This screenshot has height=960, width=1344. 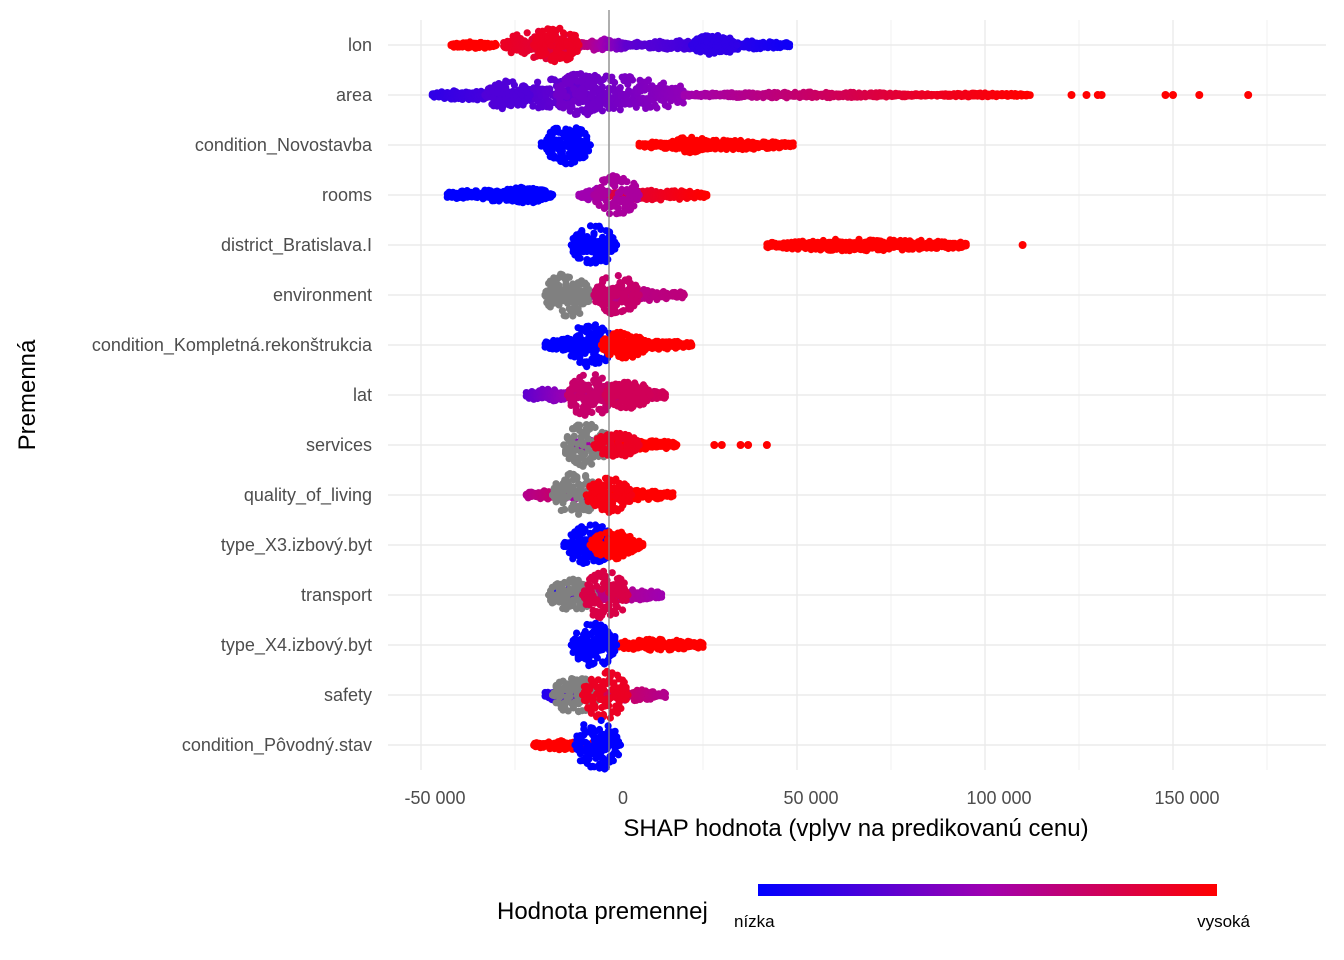 What do you see at coordinates (577, 195) in the screenshot?
I see `points-rooms` at bounding box center [577, 195].